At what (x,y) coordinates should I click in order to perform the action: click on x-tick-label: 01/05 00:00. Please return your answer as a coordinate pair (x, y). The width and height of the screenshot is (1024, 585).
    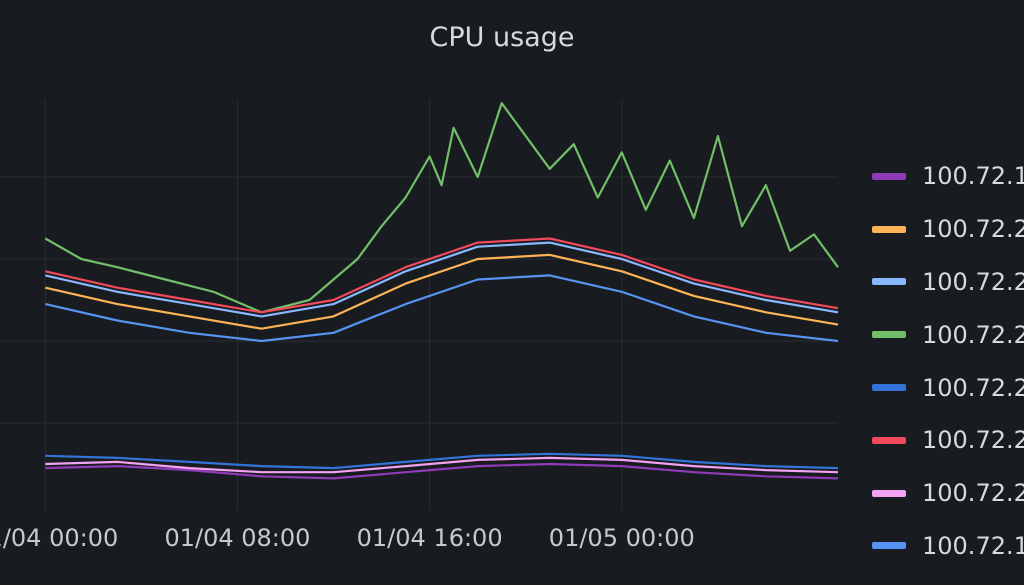
    Looking at the image, I should click on (622, 538).